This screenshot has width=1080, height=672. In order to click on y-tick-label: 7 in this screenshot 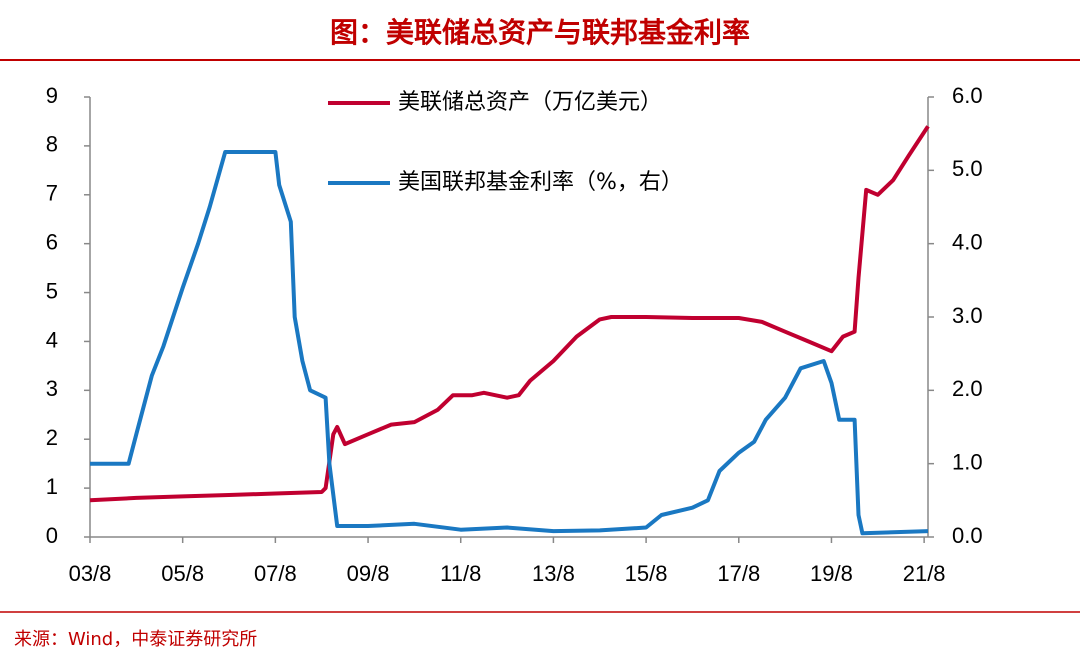, I will do `click(52, 193)`.